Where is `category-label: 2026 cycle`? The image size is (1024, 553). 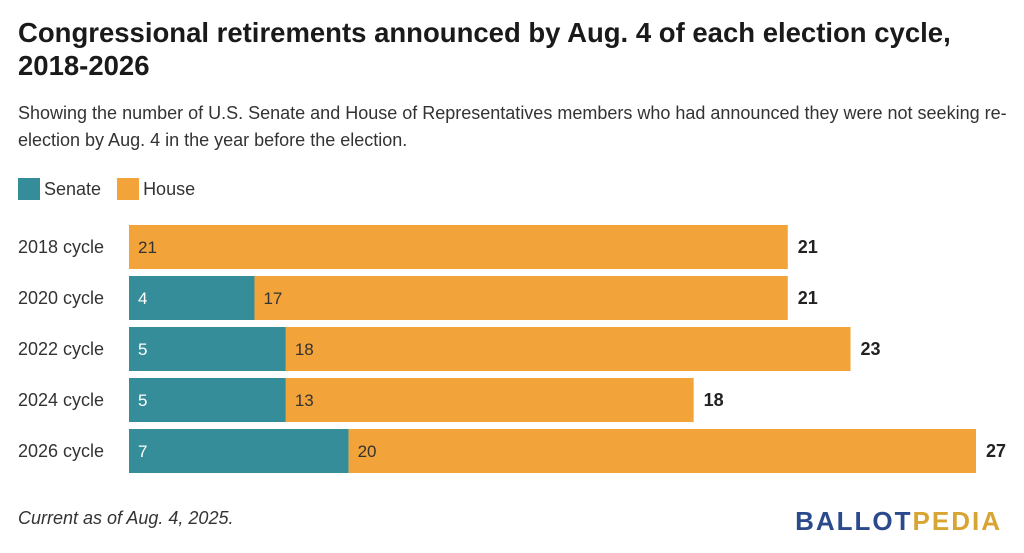
category-label: 2026 cycle is located at coordinates (61, 451).